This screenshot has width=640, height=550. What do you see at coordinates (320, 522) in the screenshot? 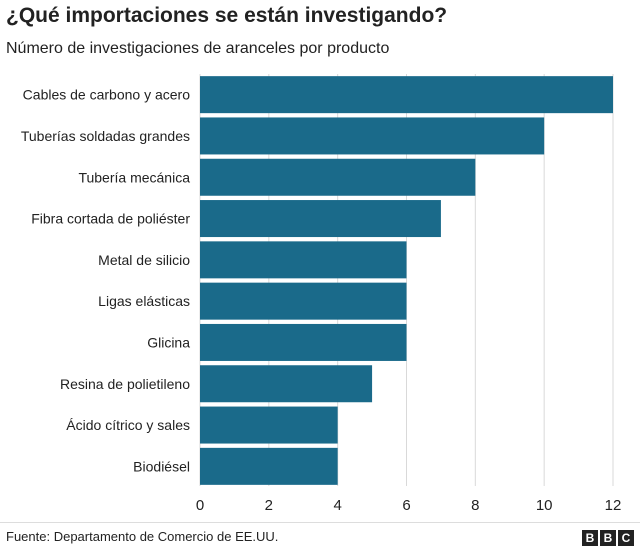
I see `footer-divider` at bounding box center [320, 522].